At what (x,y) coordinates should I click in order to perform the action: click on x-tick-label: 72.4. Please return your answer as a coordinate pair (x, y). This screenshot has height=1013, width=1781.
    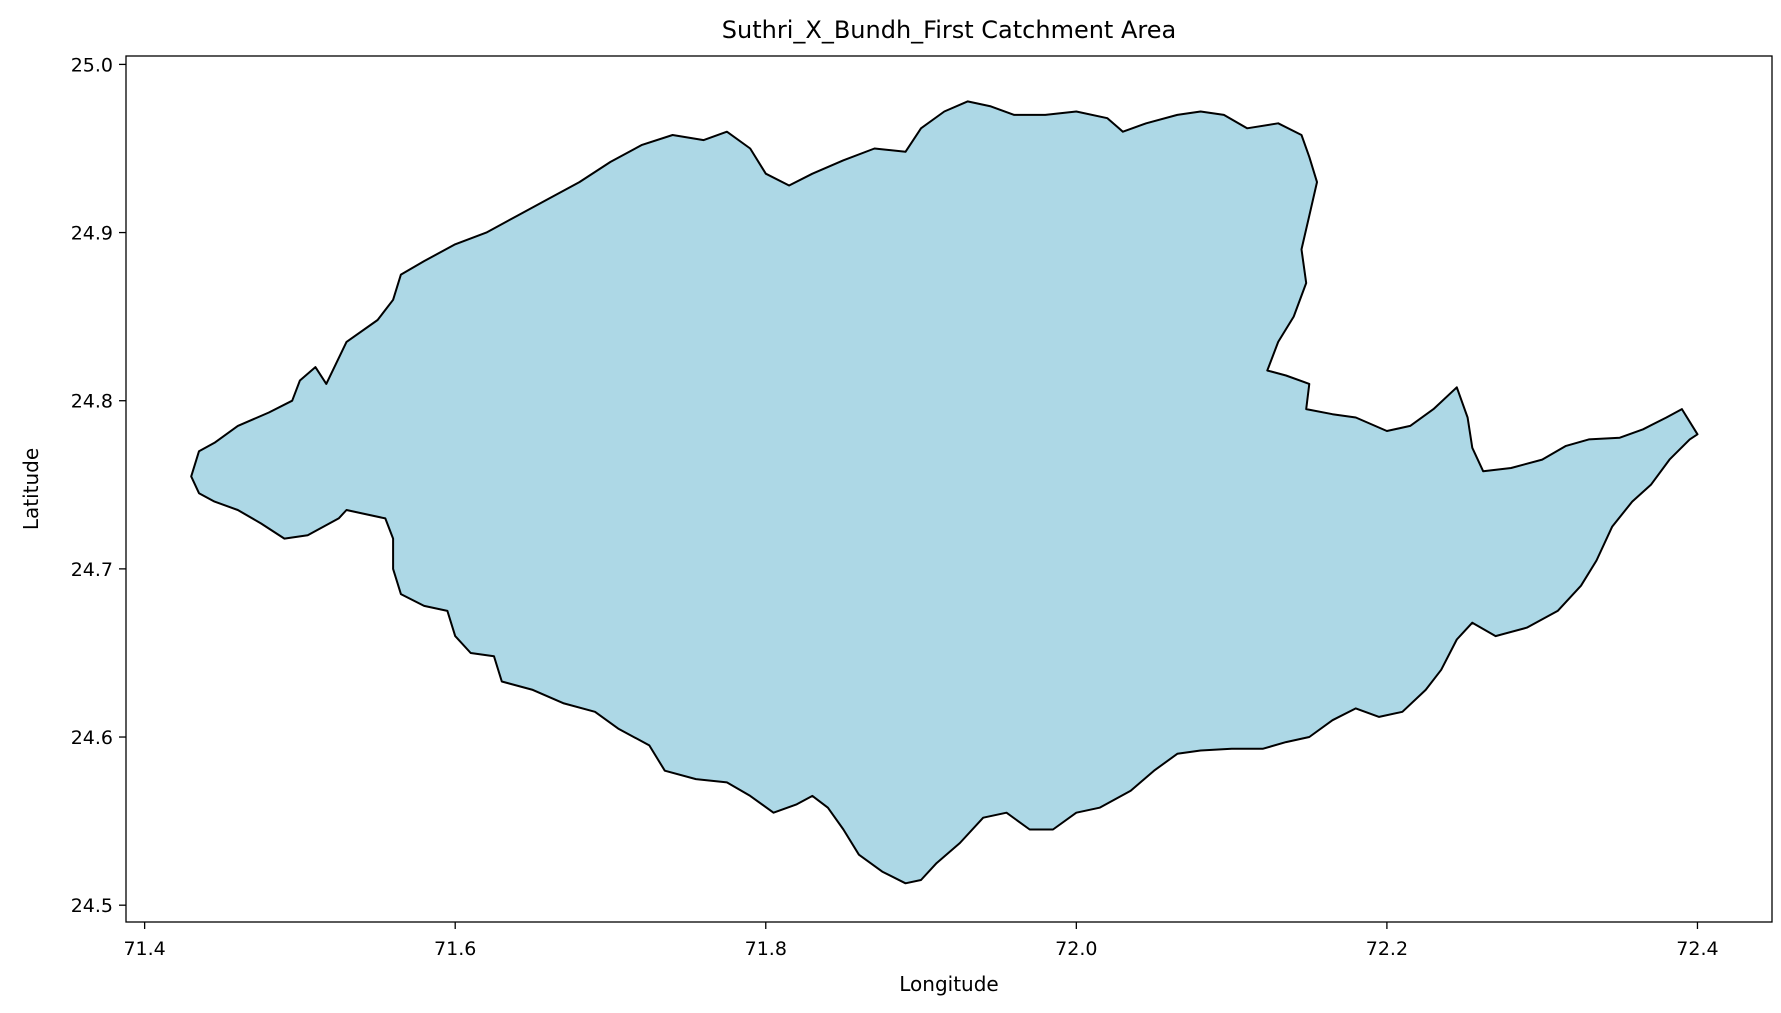
    Looking at the image, I should click on (1697, 949).